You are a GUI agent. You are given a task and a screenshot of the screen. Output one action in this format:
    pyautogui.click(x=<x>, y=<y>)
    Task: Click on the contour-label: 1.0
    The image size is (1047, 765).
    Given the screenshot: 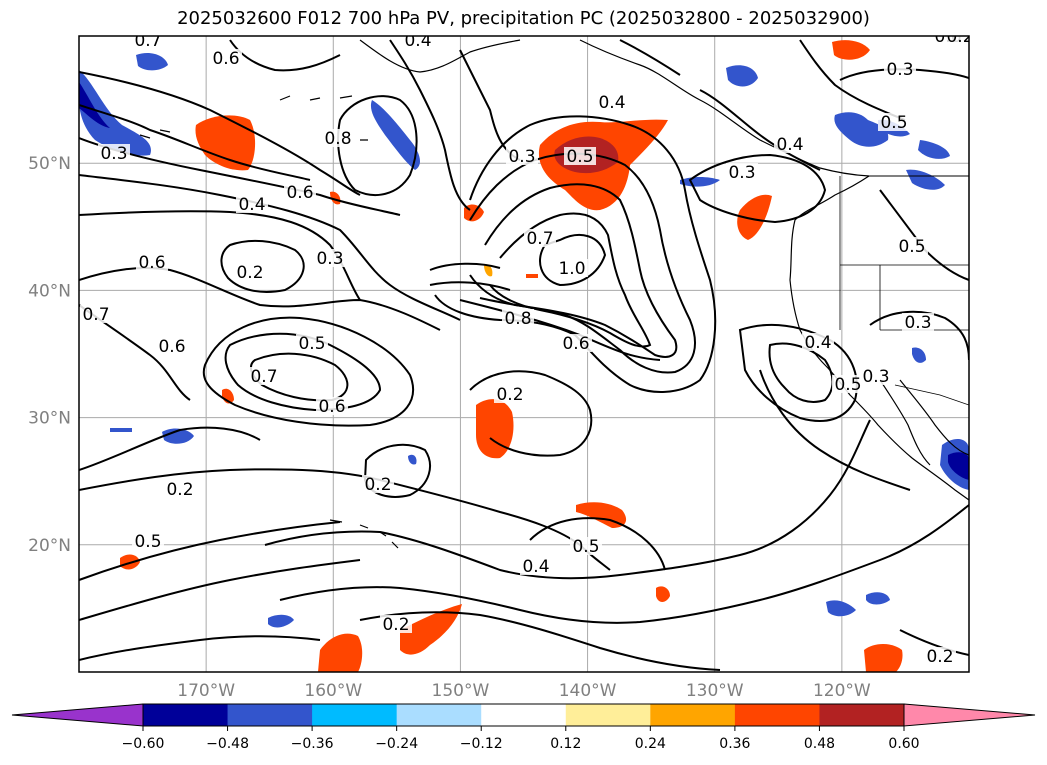 What is the action you would take?
    pyautogui.click(x=571, y=269)
    